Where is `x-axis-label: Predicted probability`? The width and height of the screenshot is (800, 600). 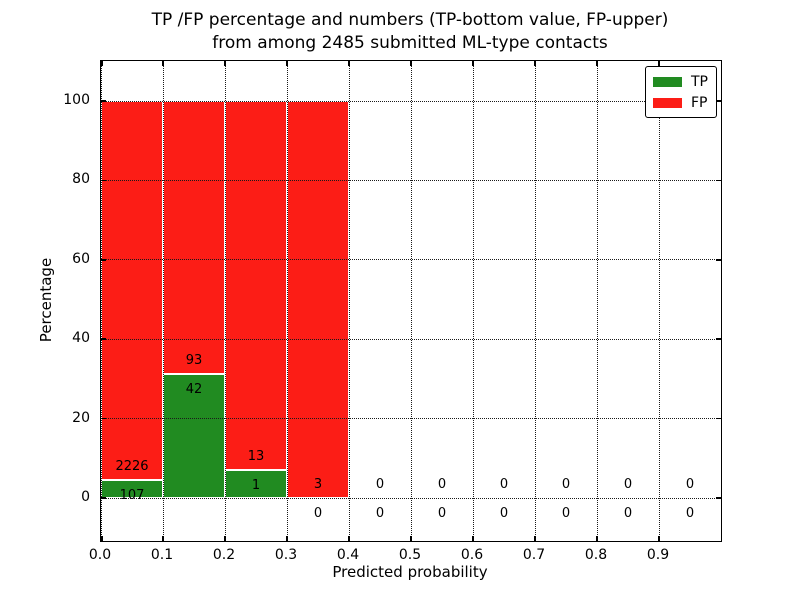
x-axis-label: Predicted probability is located at coordinates (410, 572).